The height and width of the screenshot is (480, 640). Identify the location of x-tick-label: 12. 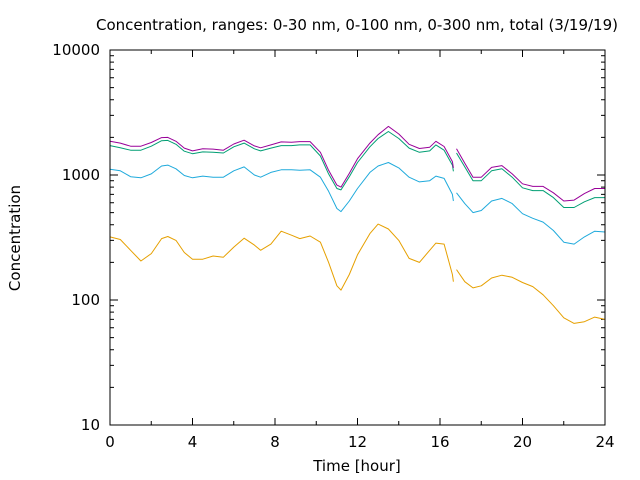
(357, 442).